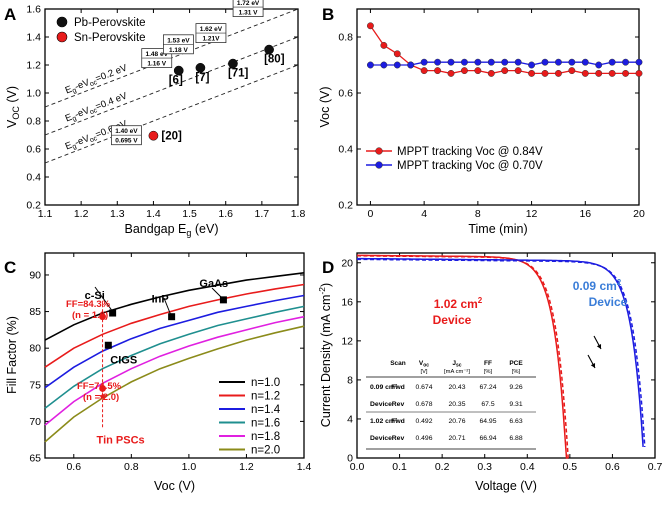  Describe the element at coordinates (345, 150) in the screenshot. I see `y-tick-label: 0.4` at that location.